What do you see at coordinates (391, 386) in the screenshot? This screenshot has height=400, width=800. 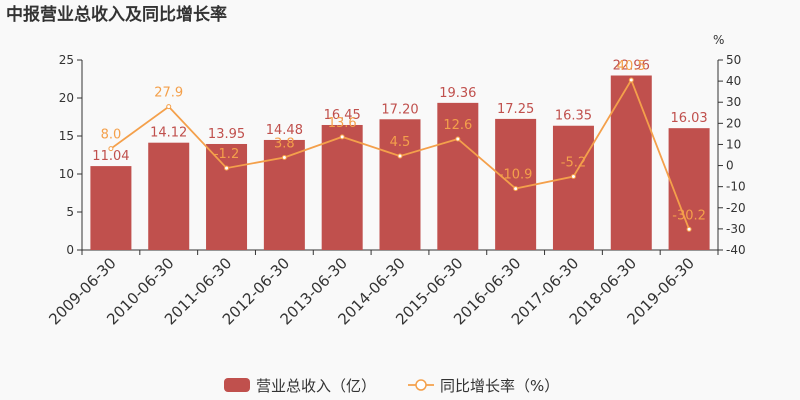 I see `legend: 营业总收入（亿） 同比增长率（%）` at bounding box center [391, 386].